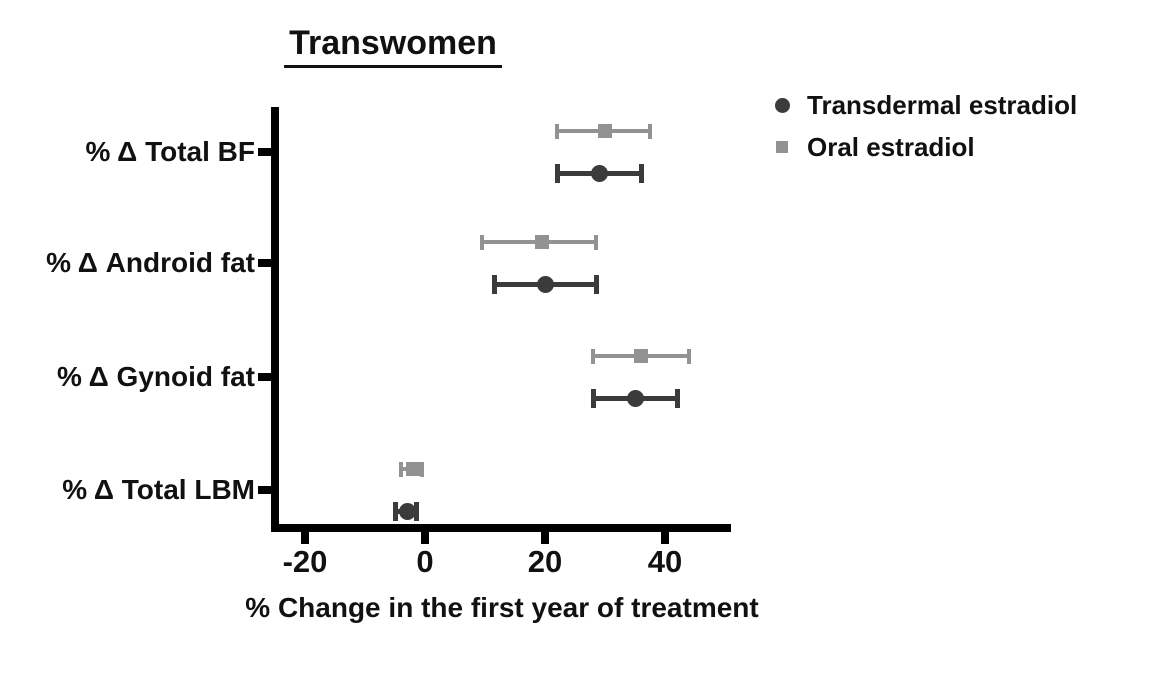 The width and height of the screenshot is (1153, 680). What do you see at coordinates (545, 561) in the screenshot?
I see `x-tick-label: 20` at bounding box center [545, 561].